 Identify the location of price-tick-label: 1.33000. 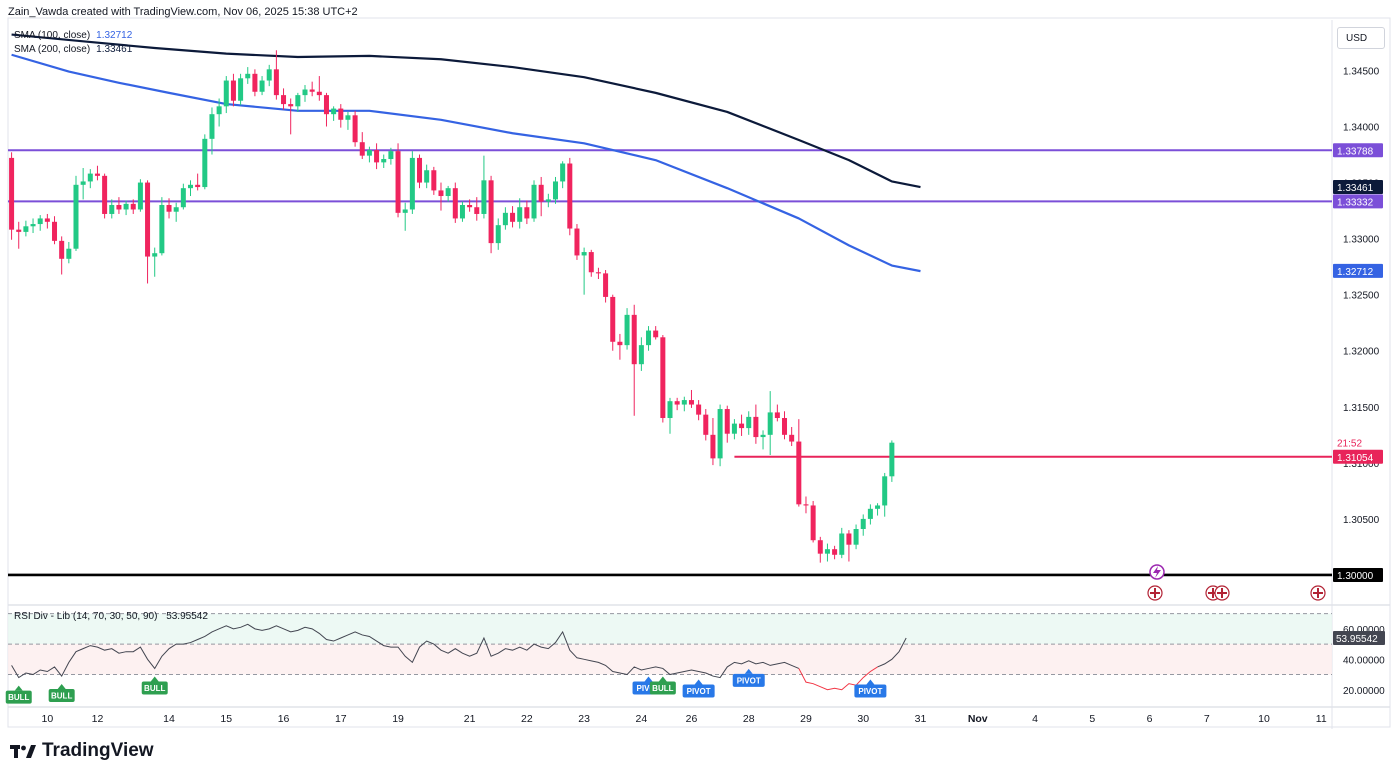
(1361, 240).